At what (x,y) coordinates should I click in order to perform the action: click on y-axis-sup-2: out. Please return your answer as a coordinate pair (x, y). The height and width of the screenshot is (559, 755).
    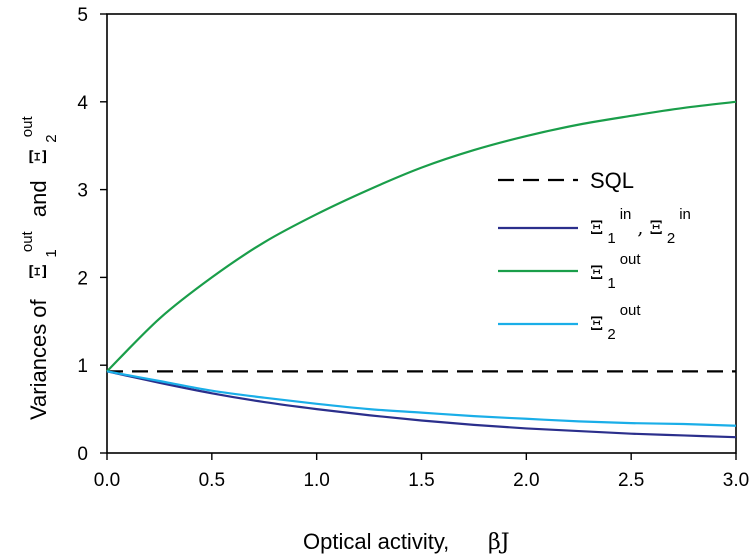
    Looking at the image, I should click on (27, 127).